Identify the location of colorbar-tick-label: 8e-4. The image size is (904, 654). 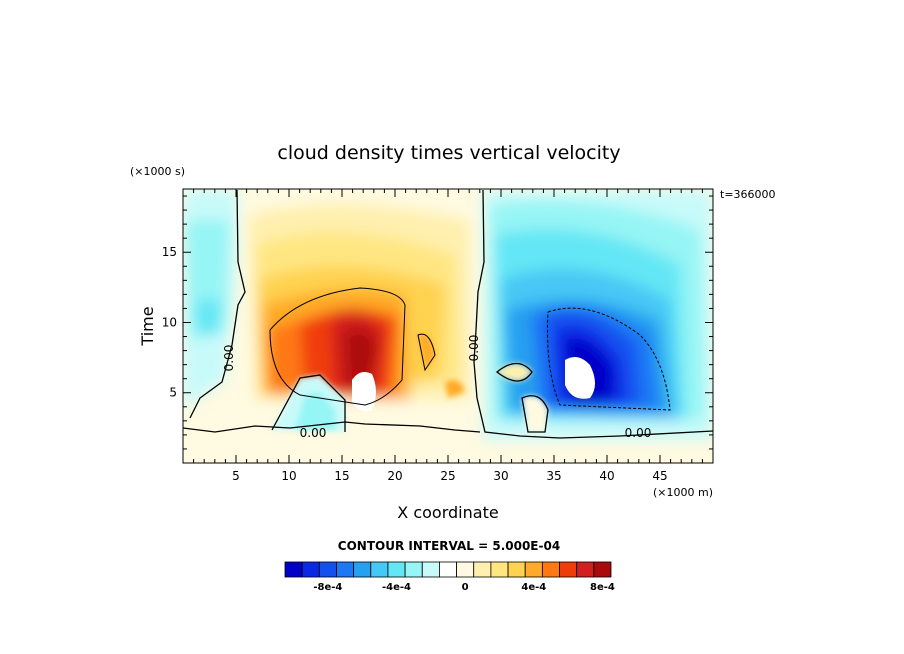
(602, 587).